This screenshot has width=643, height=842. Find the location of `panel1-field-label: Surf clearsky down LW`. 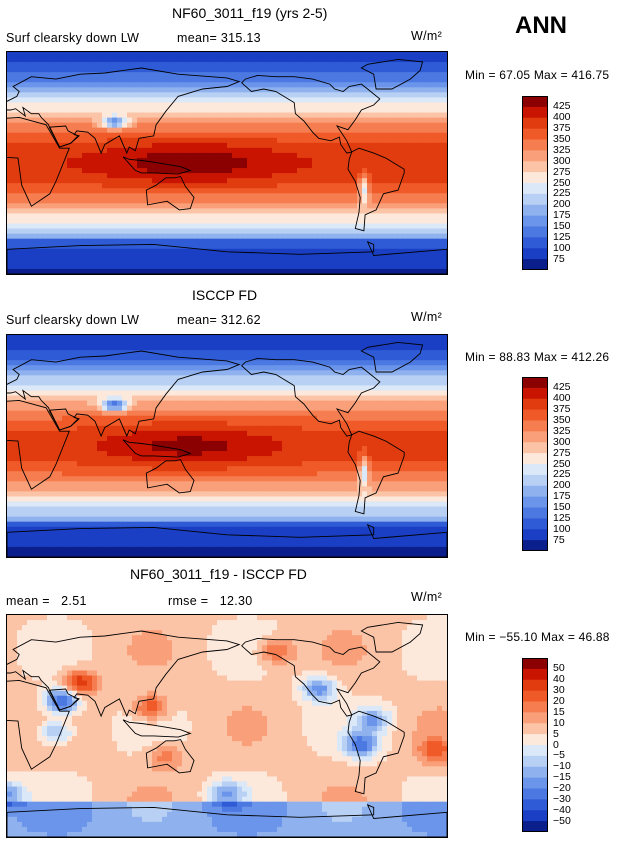

panel1-field-label: Surf clearsky down LW is located at coordinates (73, 38).